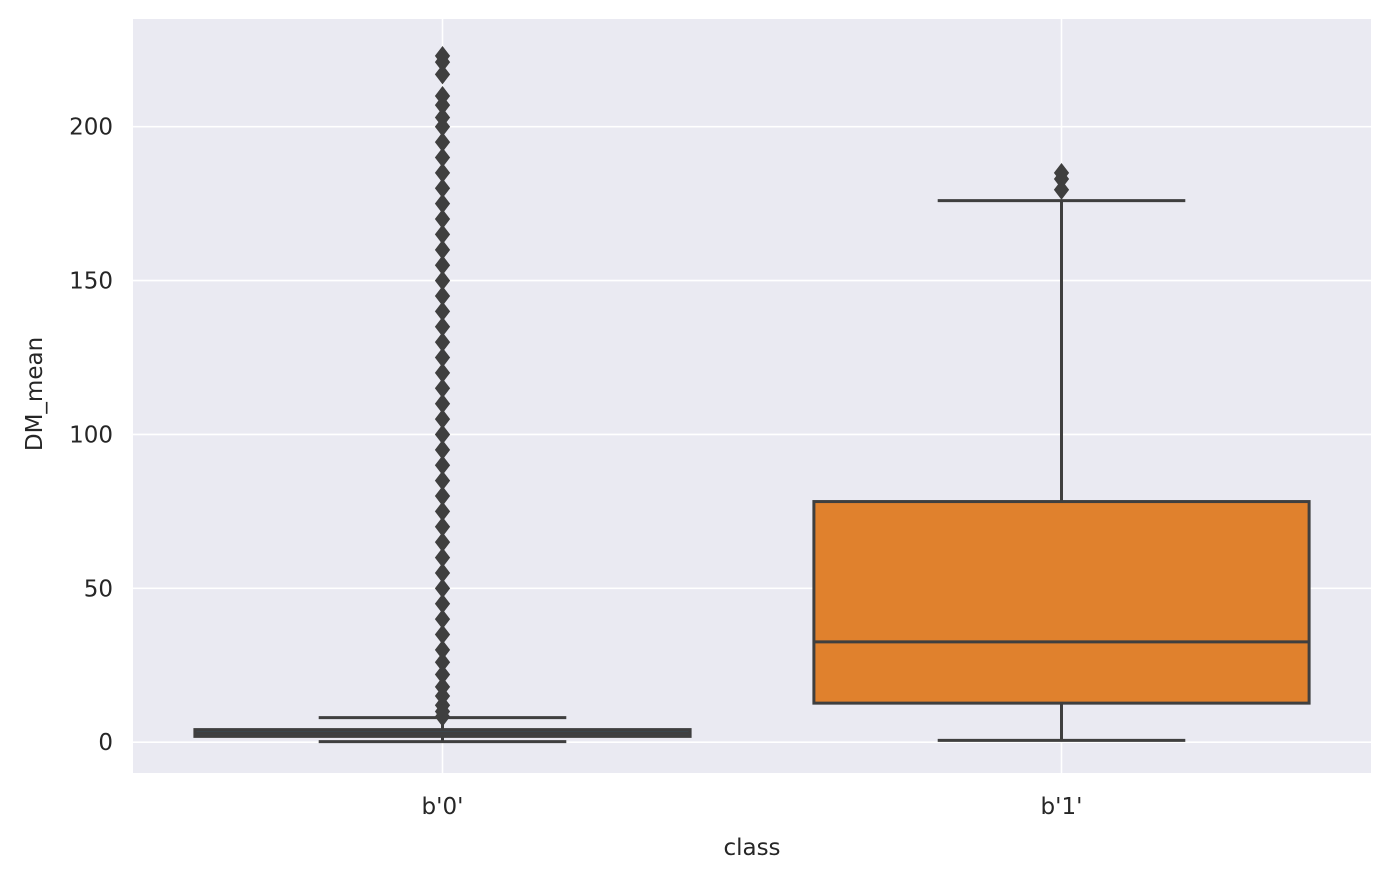 The width and height of the screenshot is (1391, 881). Describe the element at coordinates (1062, 807) in the screenshot. I see `x-tick-label: b'1'` at that location.